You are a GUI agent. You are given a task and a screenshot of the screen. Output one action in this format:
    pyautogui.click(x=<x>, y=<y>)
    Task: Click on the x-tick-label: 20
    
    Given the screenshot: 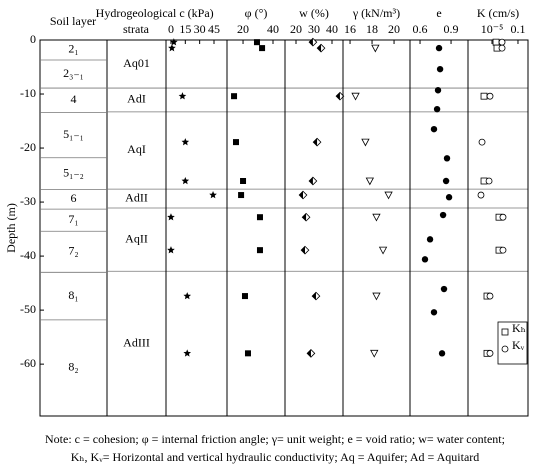 What is the action you would take?
    pyautogui.click(x=243, y=29)
    